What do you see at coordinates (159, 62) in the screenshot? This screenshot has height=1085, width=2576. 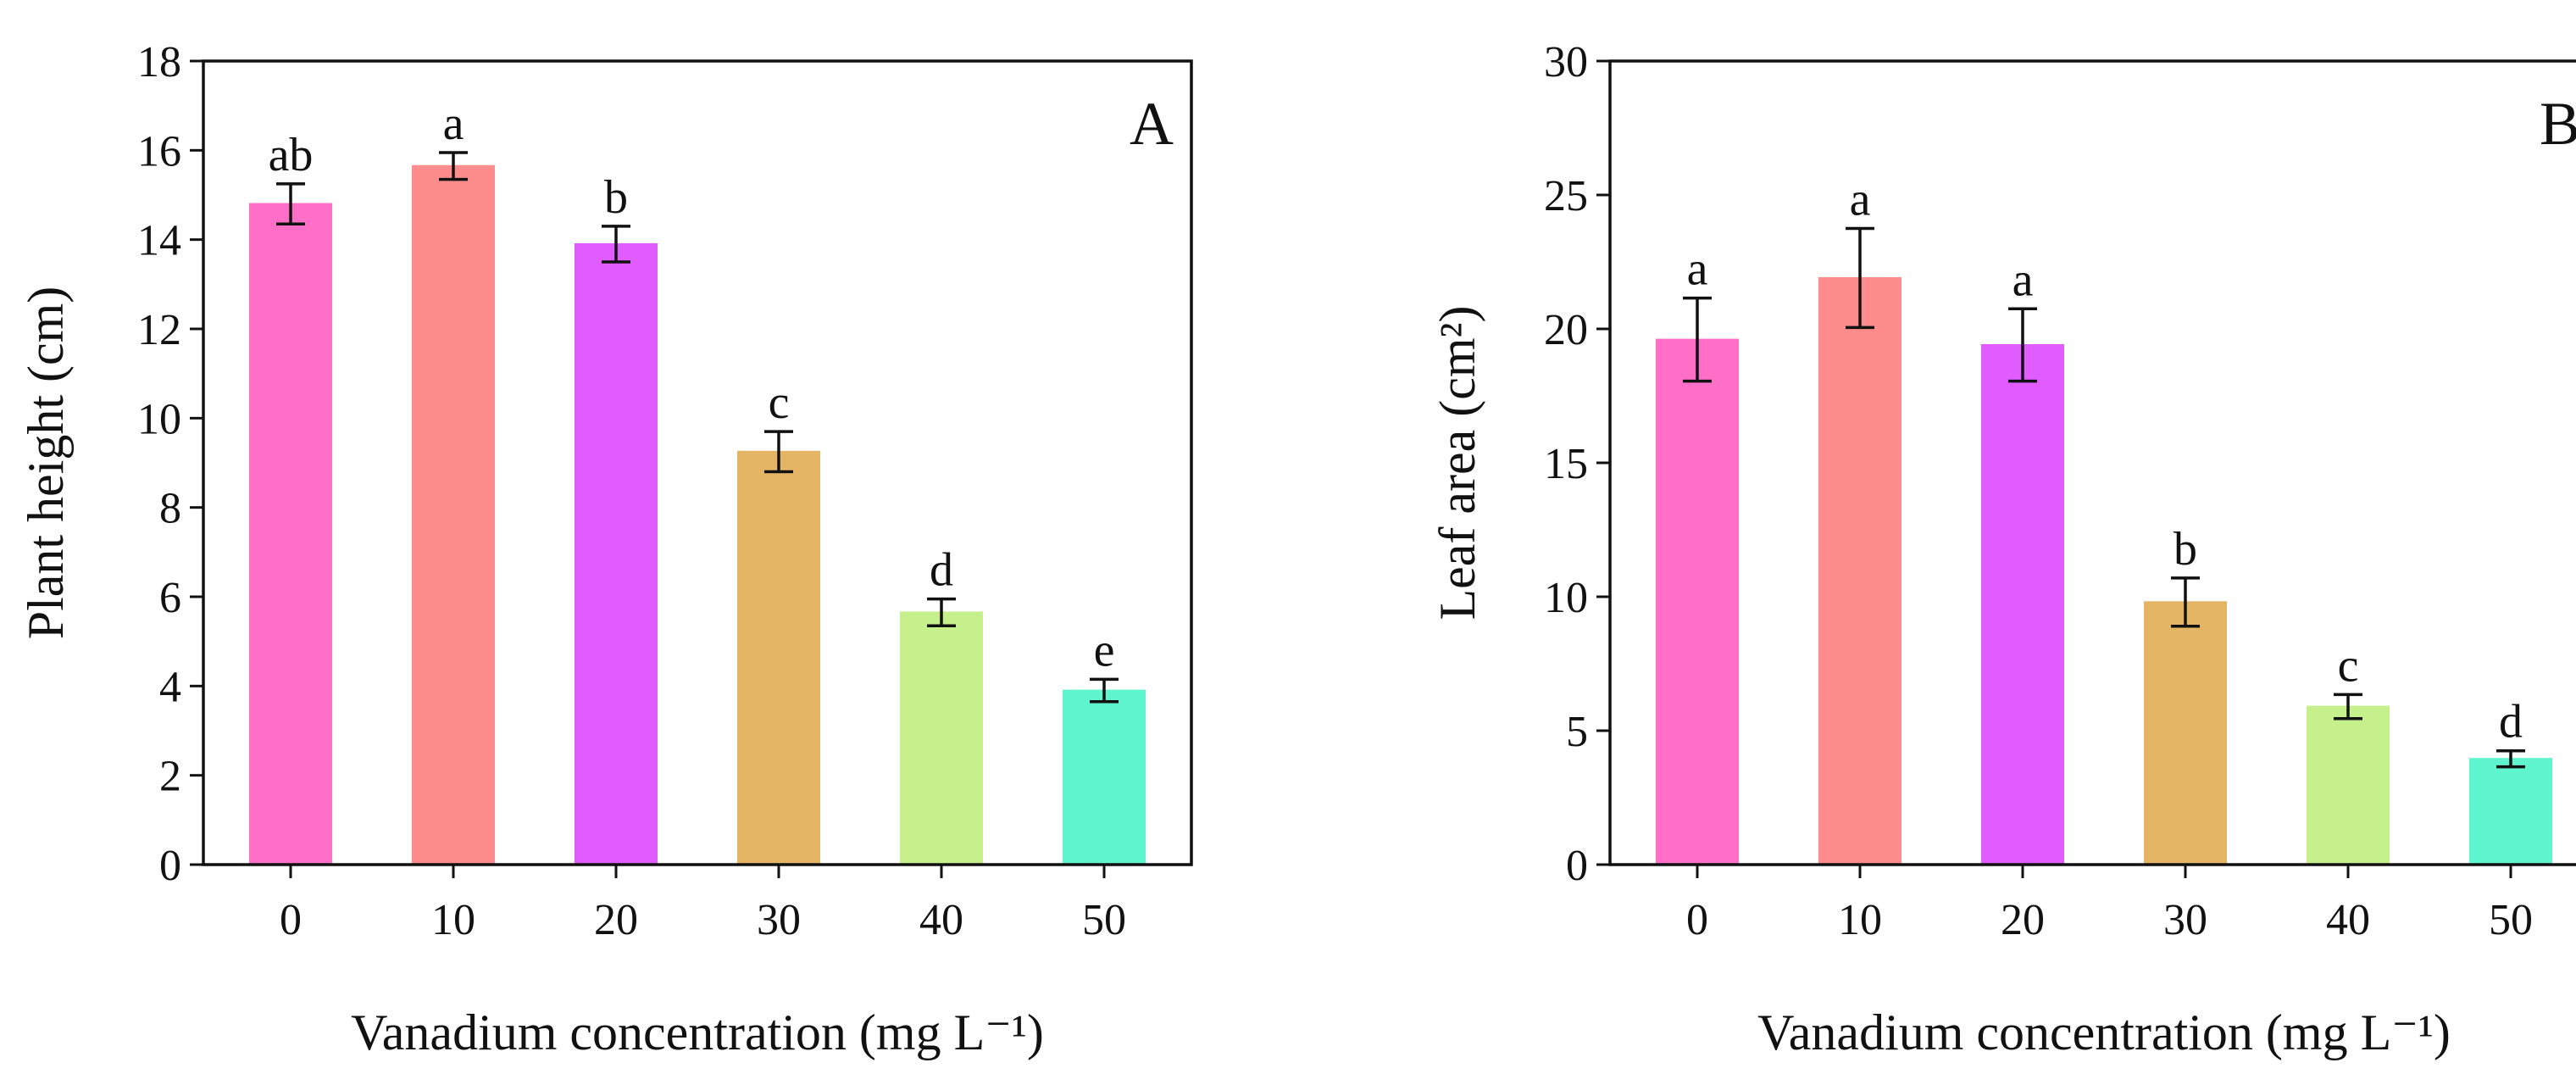 I see `panel-a-y-tick-label: 18` at bounding box center [159, 62].